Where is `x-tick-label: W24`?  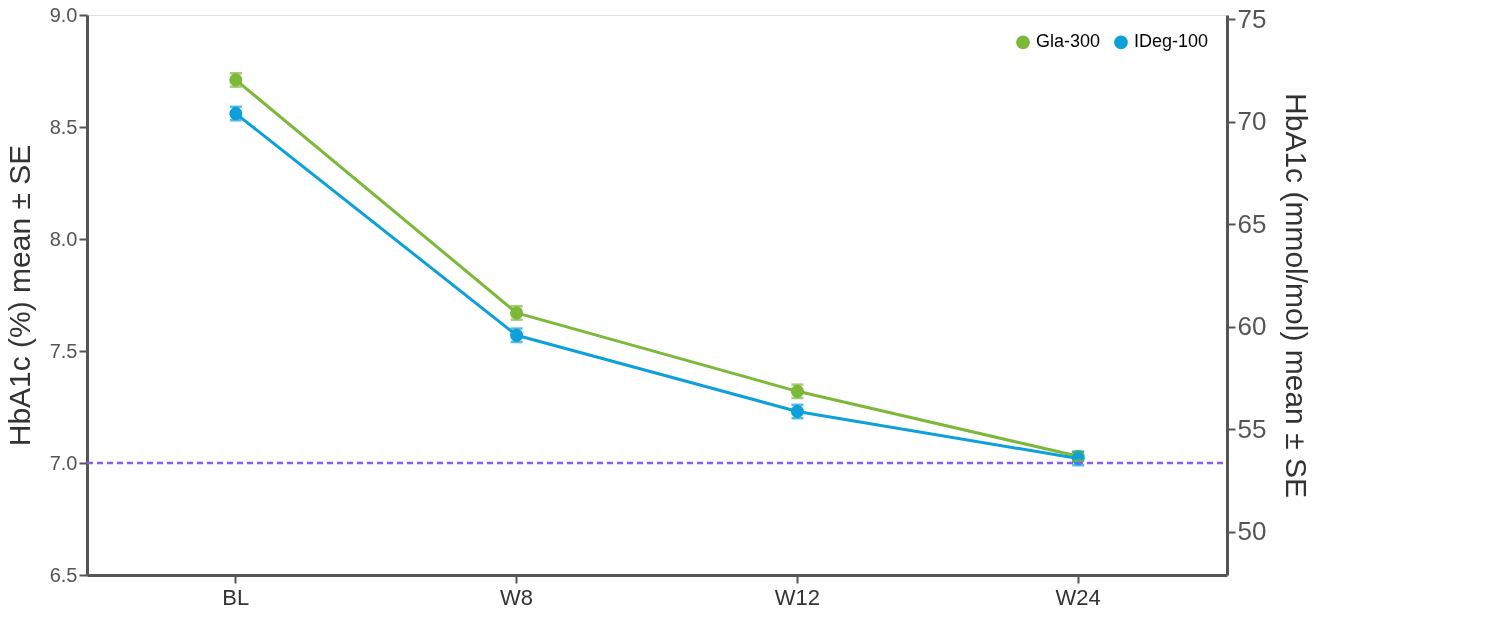
x-tick-label: W24 is located at coordinates (1078, 597).